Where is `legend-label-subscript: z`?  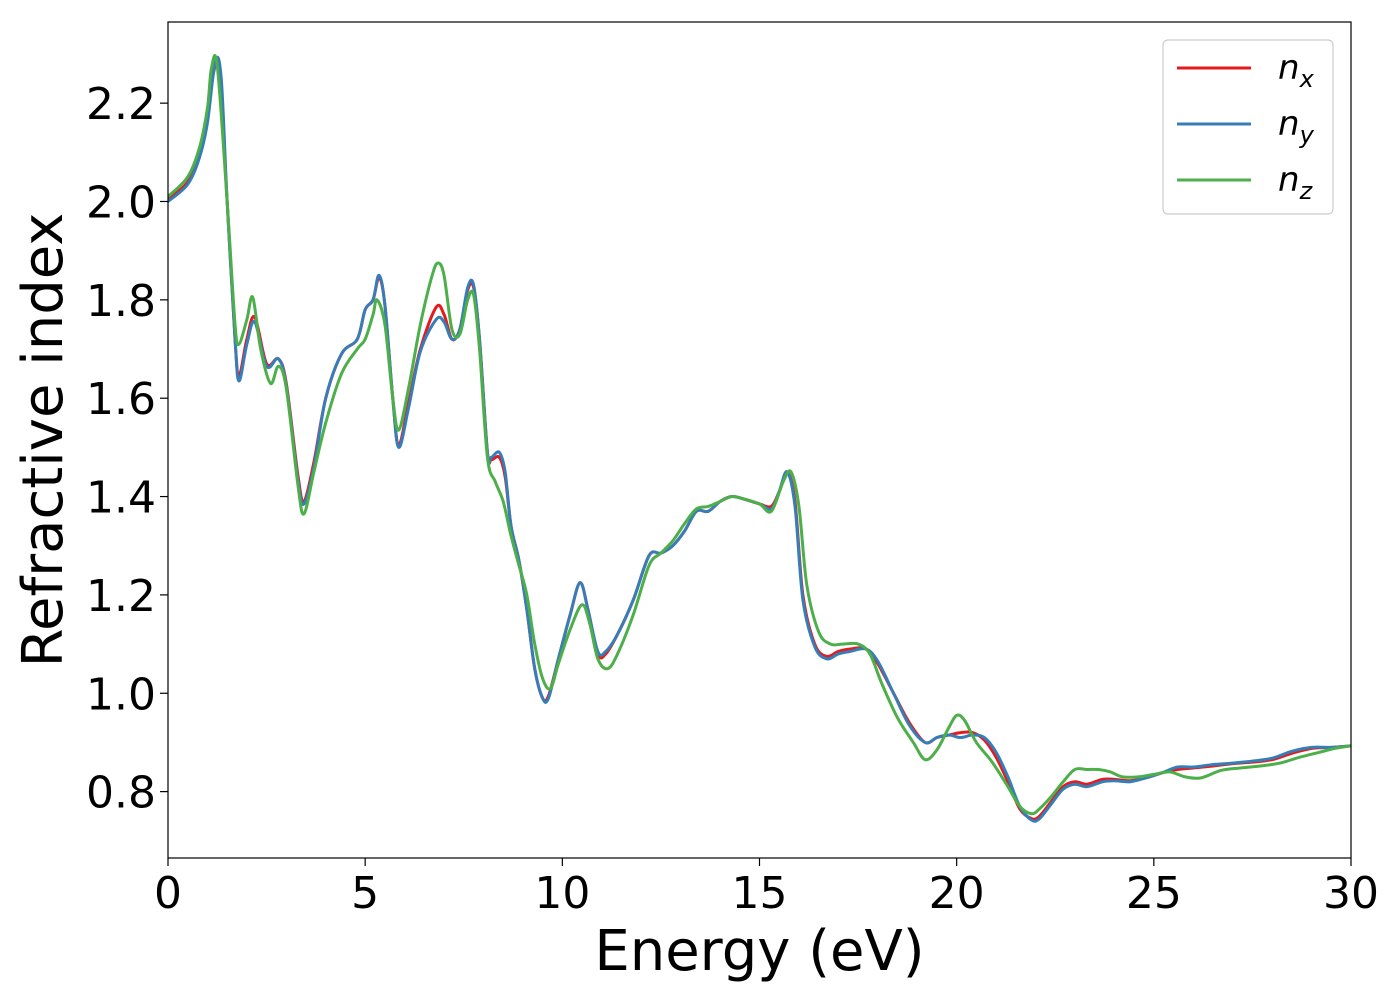 legend-label-subscript: z is located at coordinates (1306, 191).